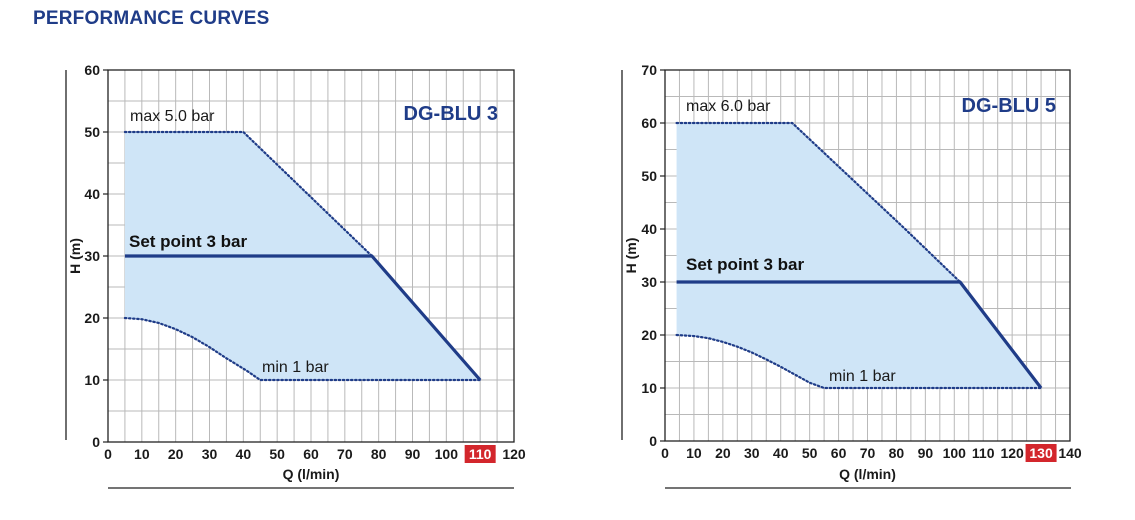 This screenshot has height=520, width=1135. Describe the element at coordinates (728, 106) in the screenshot. I see `label-max-pressure: max 6.0 bar` at that location.